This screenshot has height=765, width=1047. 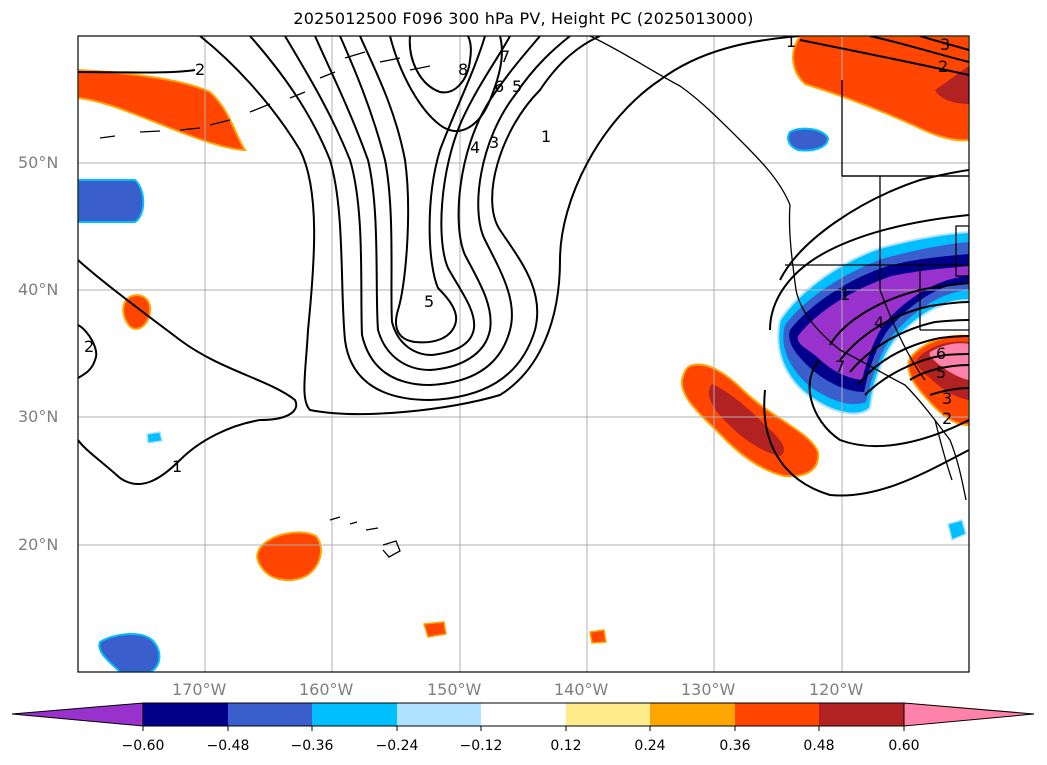 What do you see at coordinates (481, 746) in the screenshot?
I see `colorbar-tick-label: −0.12` at bounding box center [481, 746].